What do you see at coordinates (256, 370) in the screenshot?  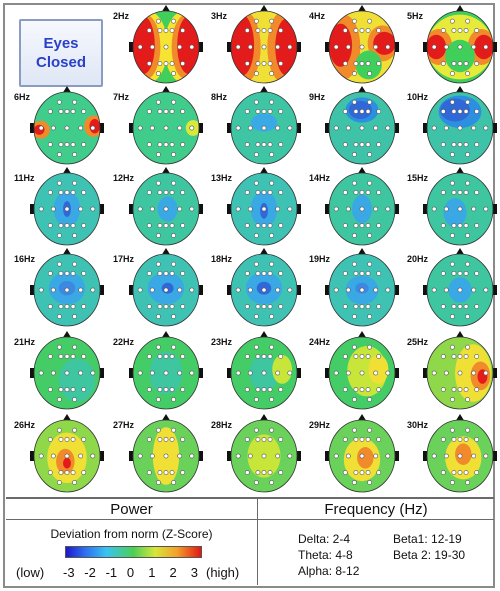 I see `head-map: 23Hz` at bounding box center [256, 370].